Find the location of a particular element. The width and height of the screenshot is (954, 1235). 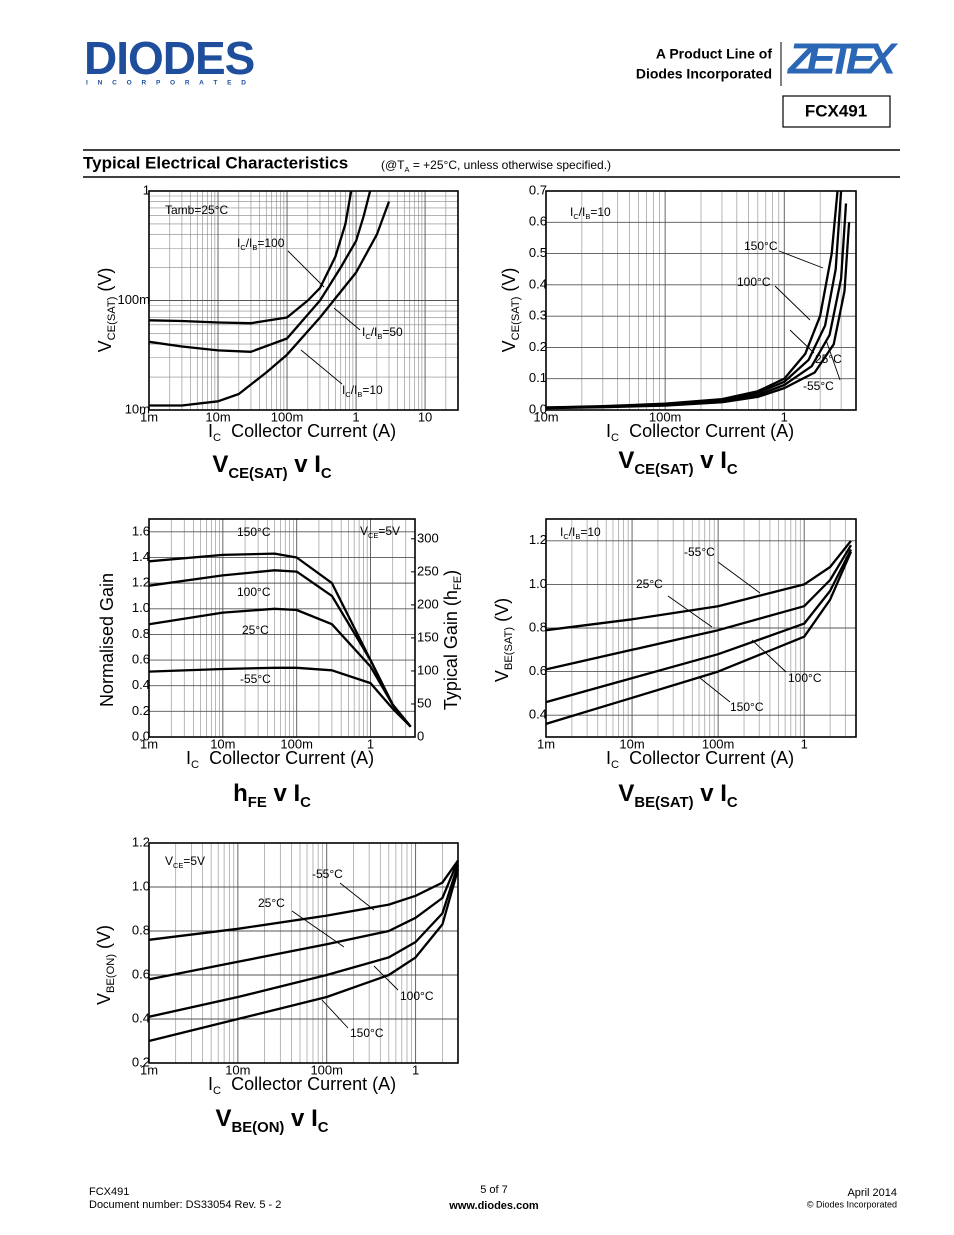

x-tick-label: 10m is located at coordinates (631, 743).